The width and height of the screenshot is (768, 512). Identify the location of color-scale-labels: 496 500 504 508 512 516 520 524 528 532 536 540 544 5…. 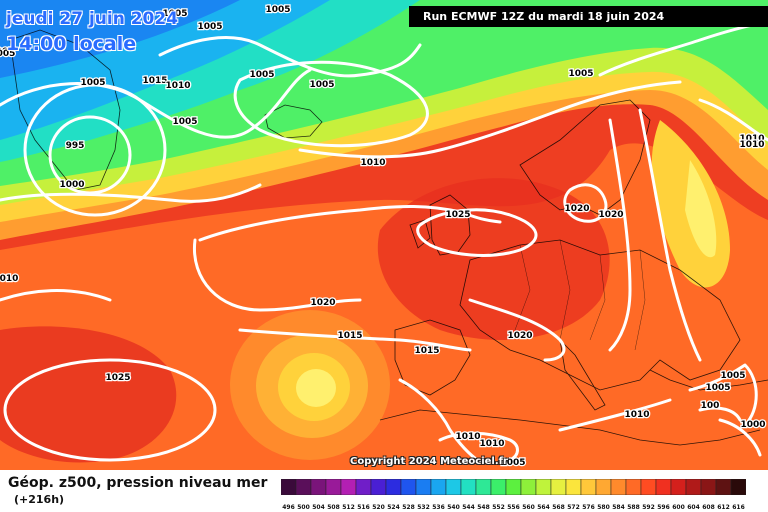
(513, 507).